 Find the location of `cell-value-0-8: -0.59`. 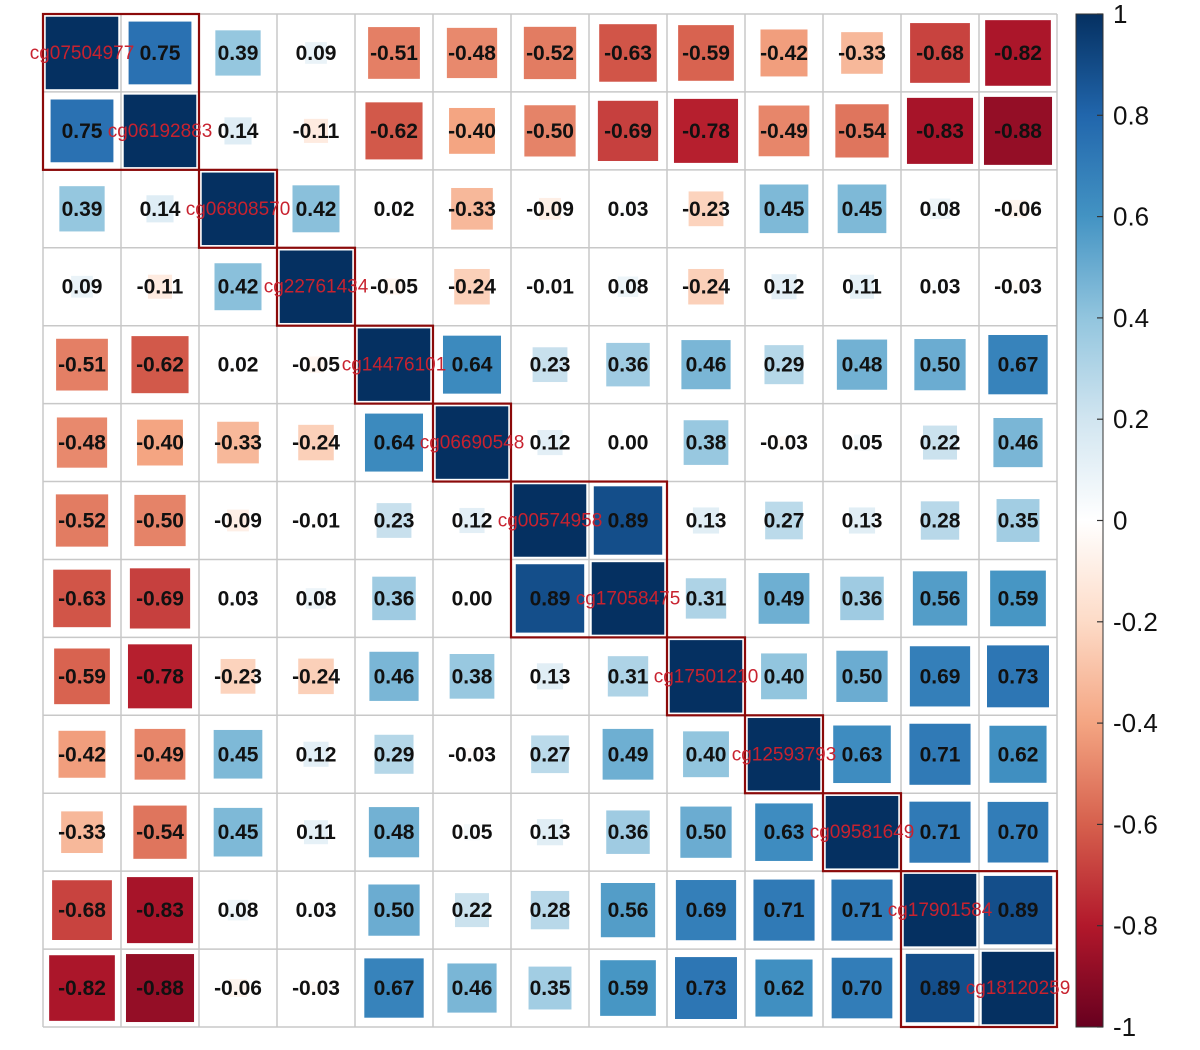

cell-value-0-8: -0.59 is located at coordinates (706, 53).